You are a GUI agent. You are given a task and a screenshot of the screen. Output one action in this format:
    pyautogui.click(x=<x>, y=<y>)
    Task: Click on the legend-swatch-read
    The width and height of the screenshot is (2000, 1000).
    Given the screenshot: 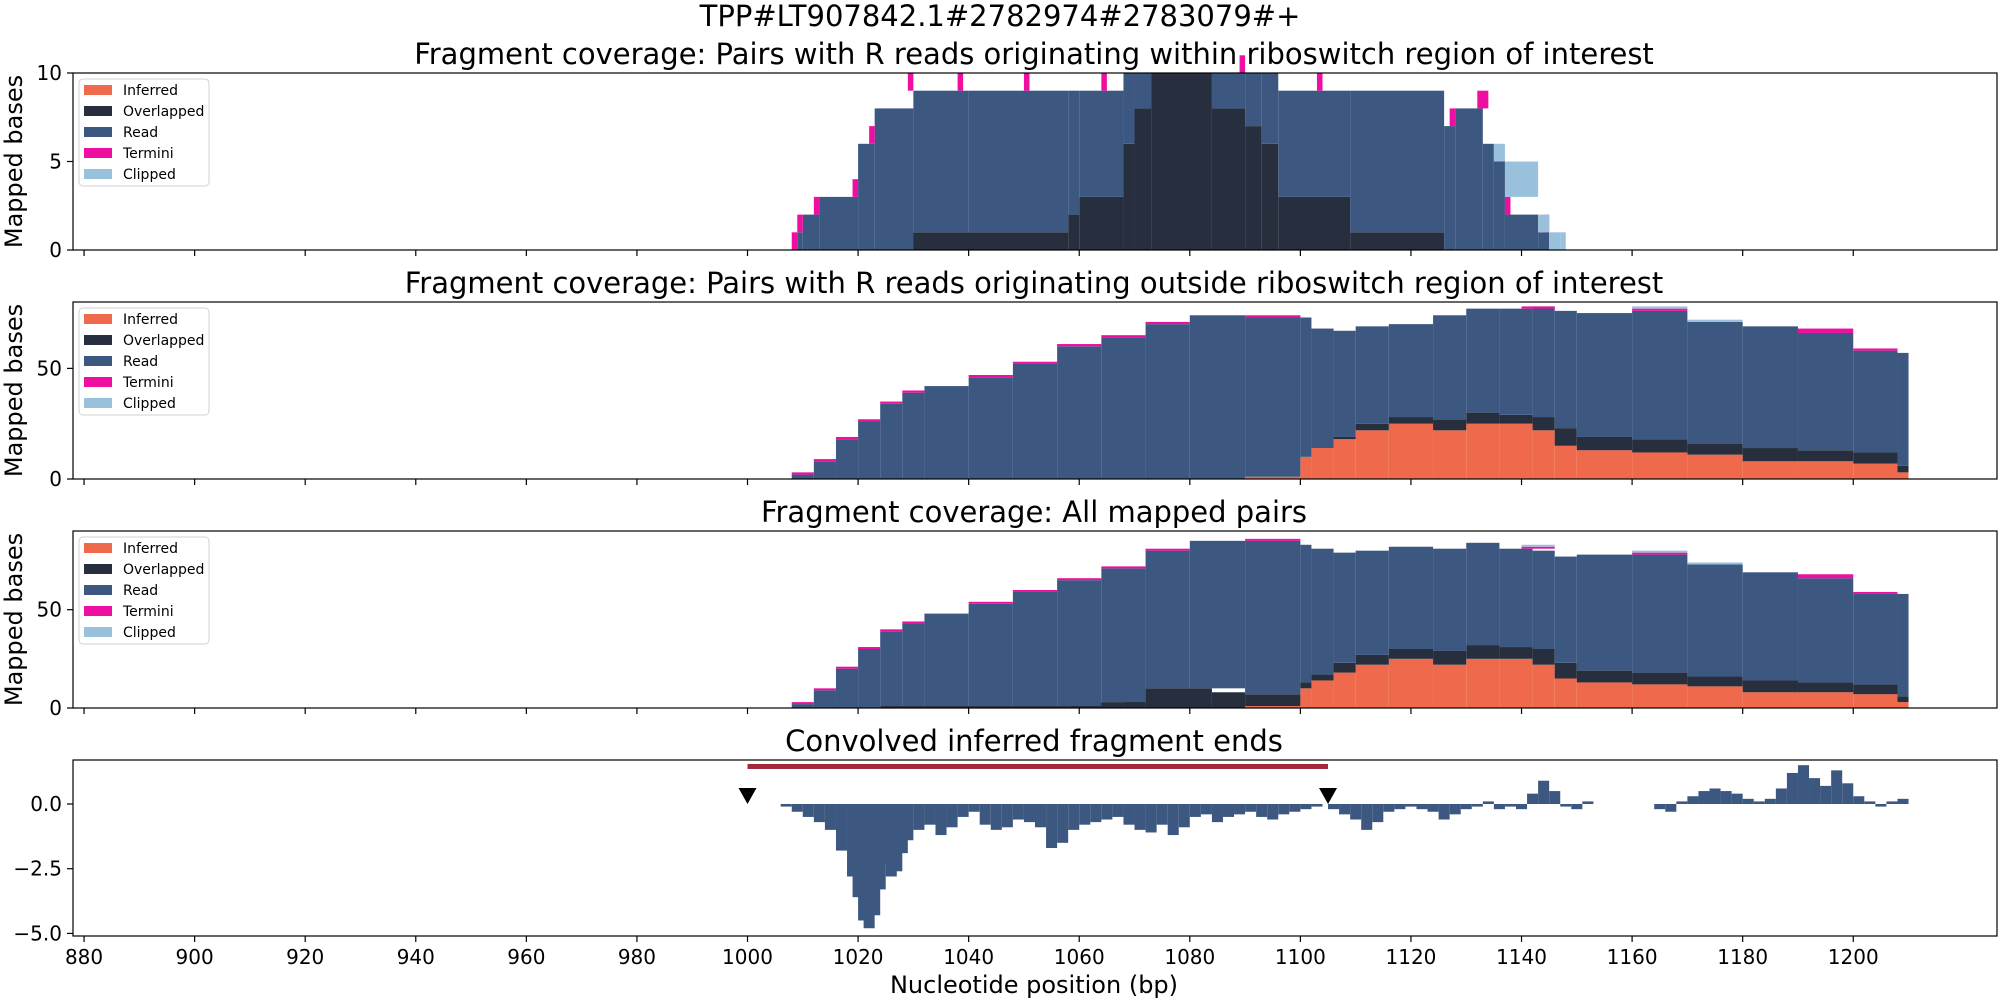 What is the action you would take?
    pyautogui.click(x=98, y=590)
    